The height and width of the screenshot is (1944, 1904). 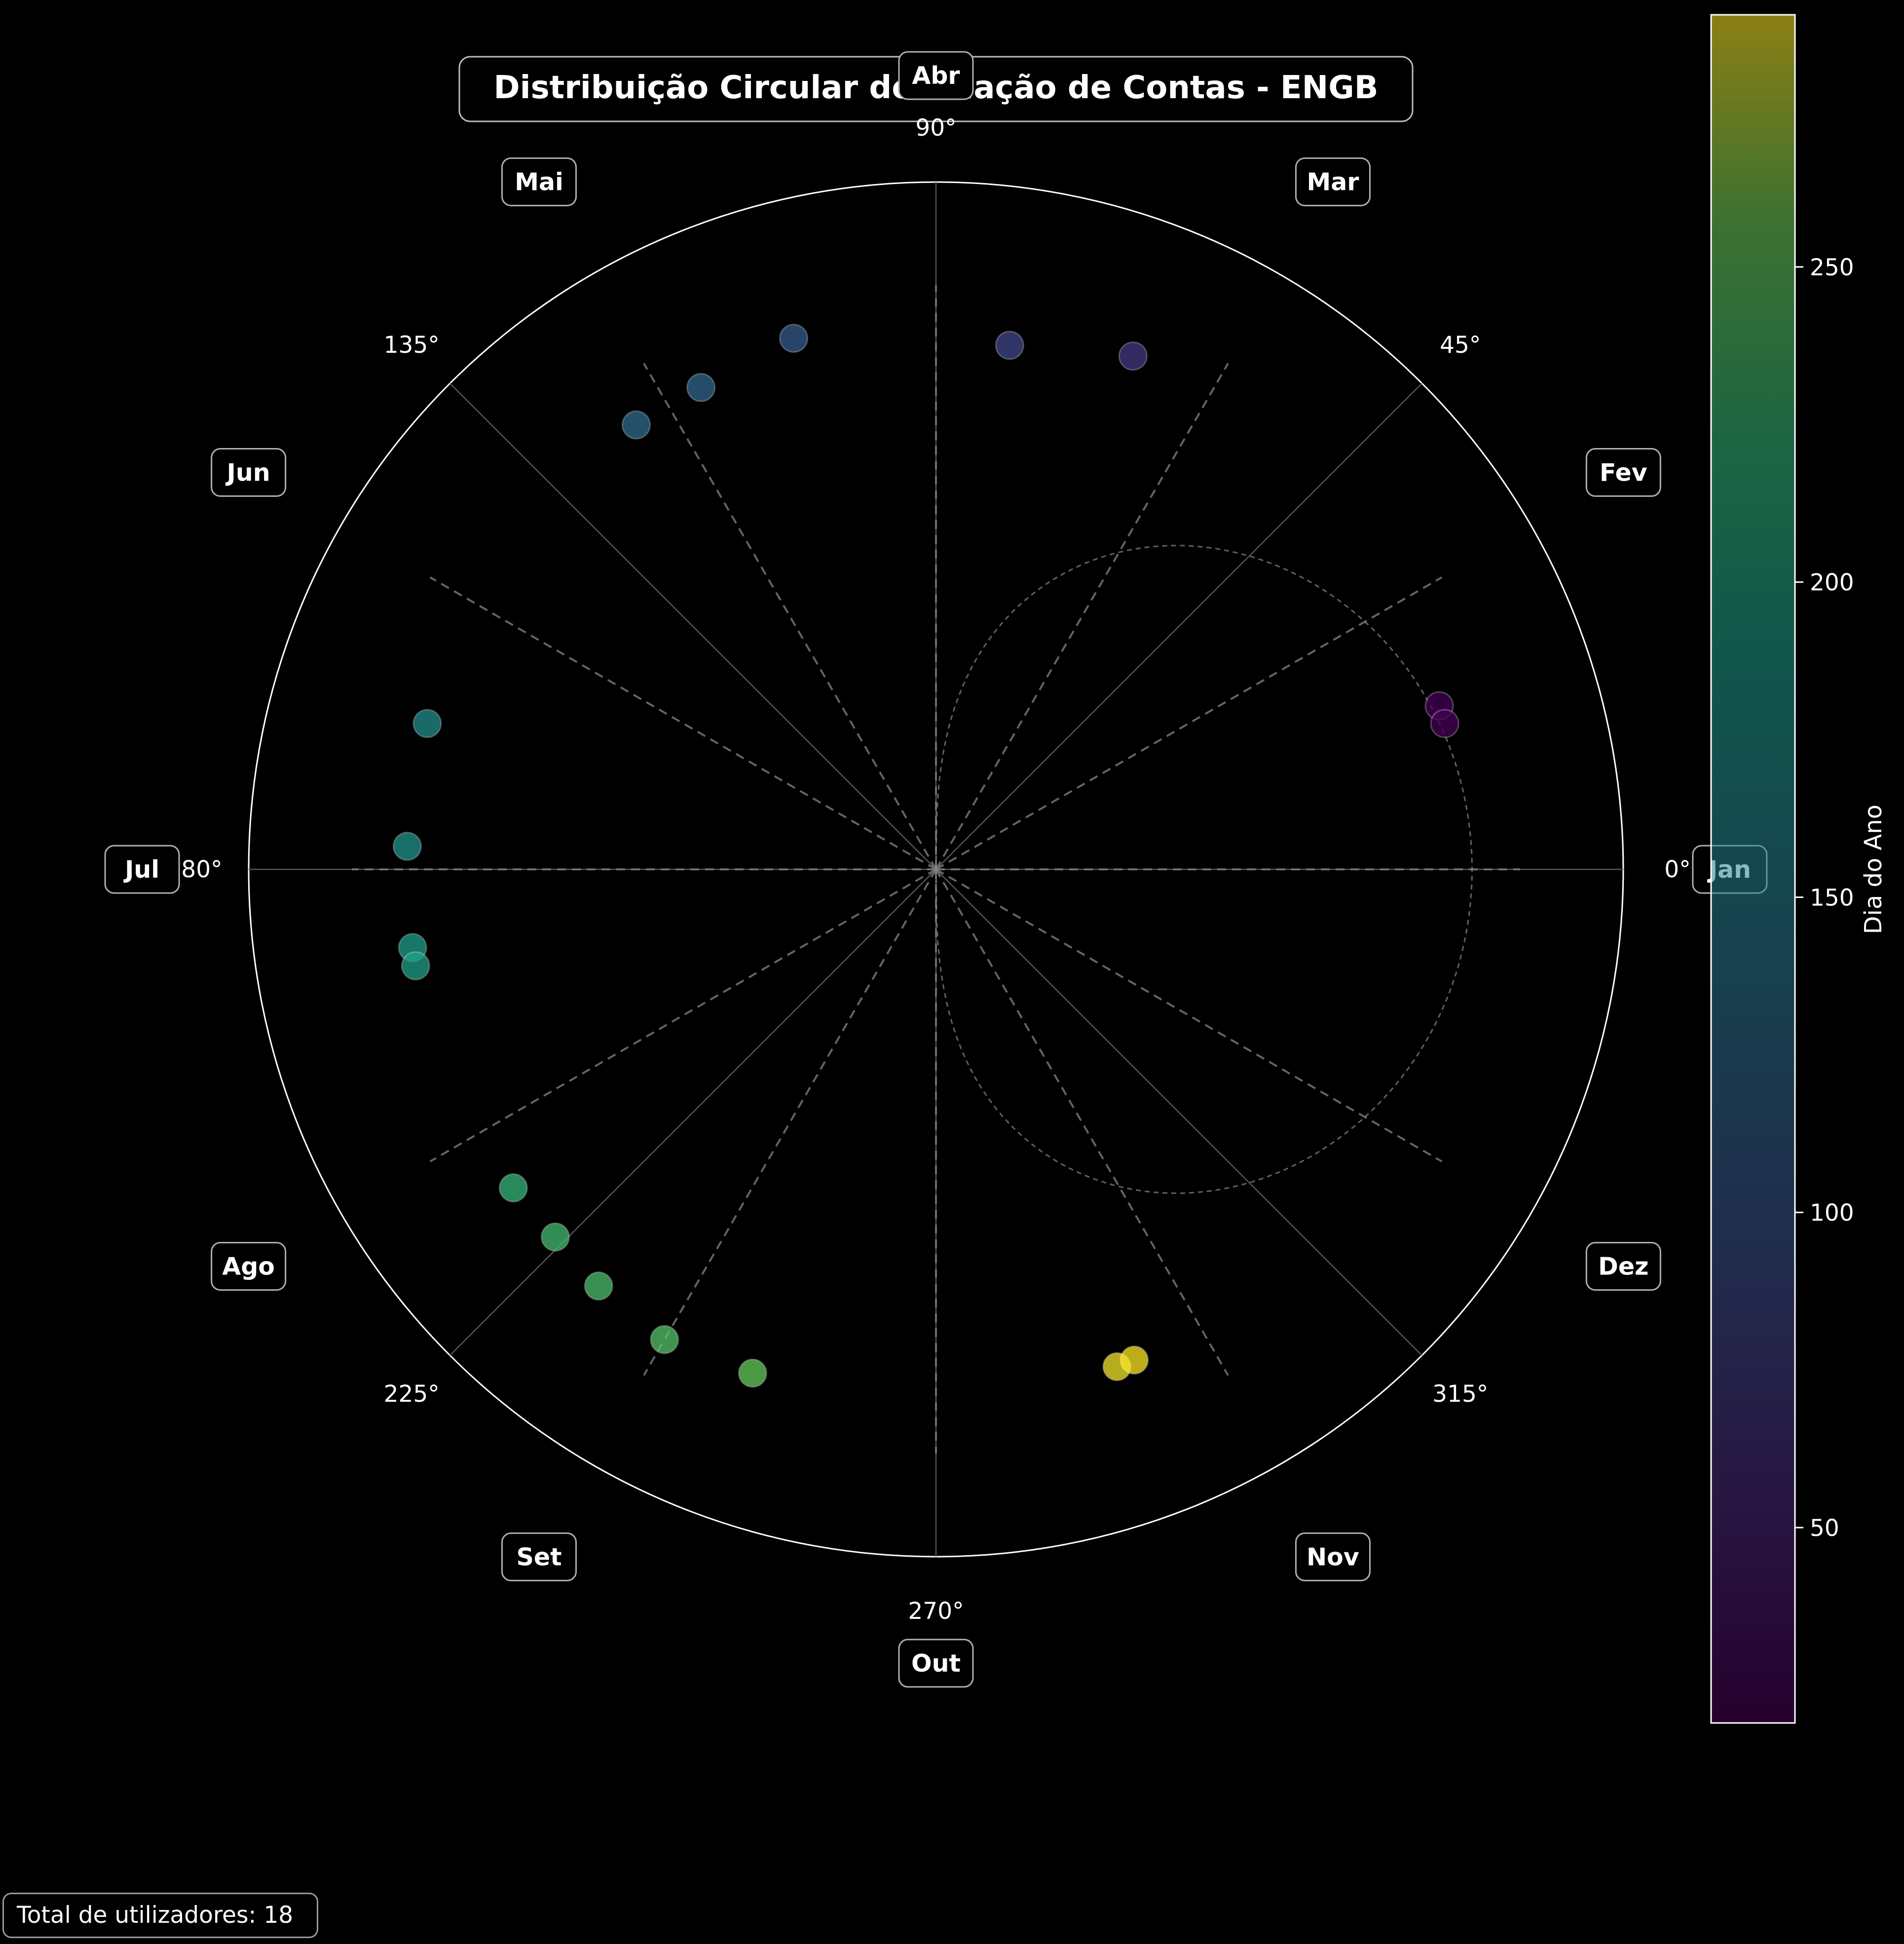 What do you see at coordinates (1460, 1394) in the screenshot?
I see `angle-label-315: 315°` at bounding box center [1460, 1394].